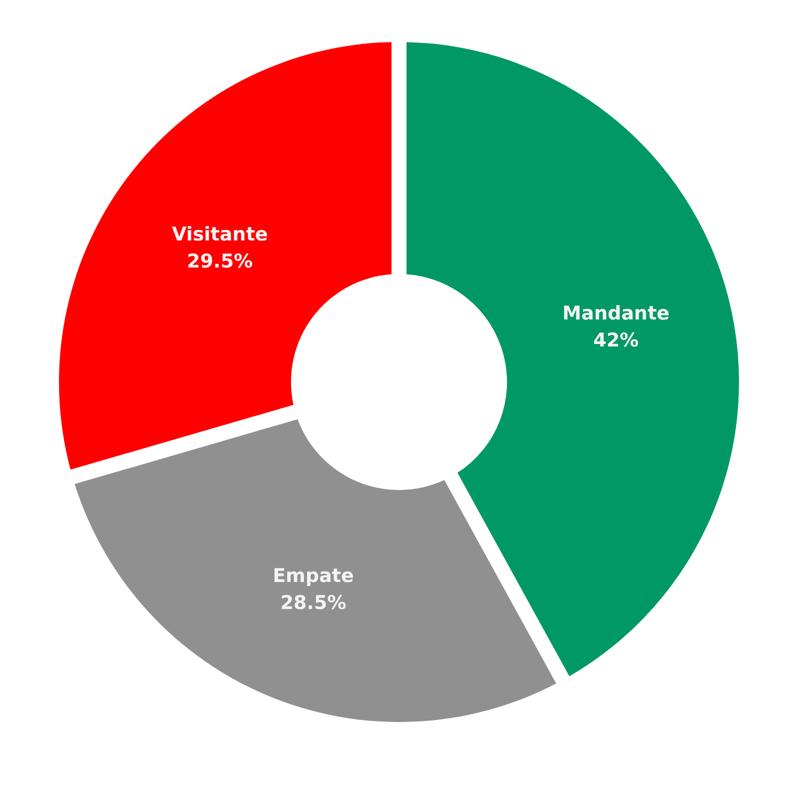  Describe the element at coordinates (616, 340) in the screenshot. I see `data-label: 42%` at that location.